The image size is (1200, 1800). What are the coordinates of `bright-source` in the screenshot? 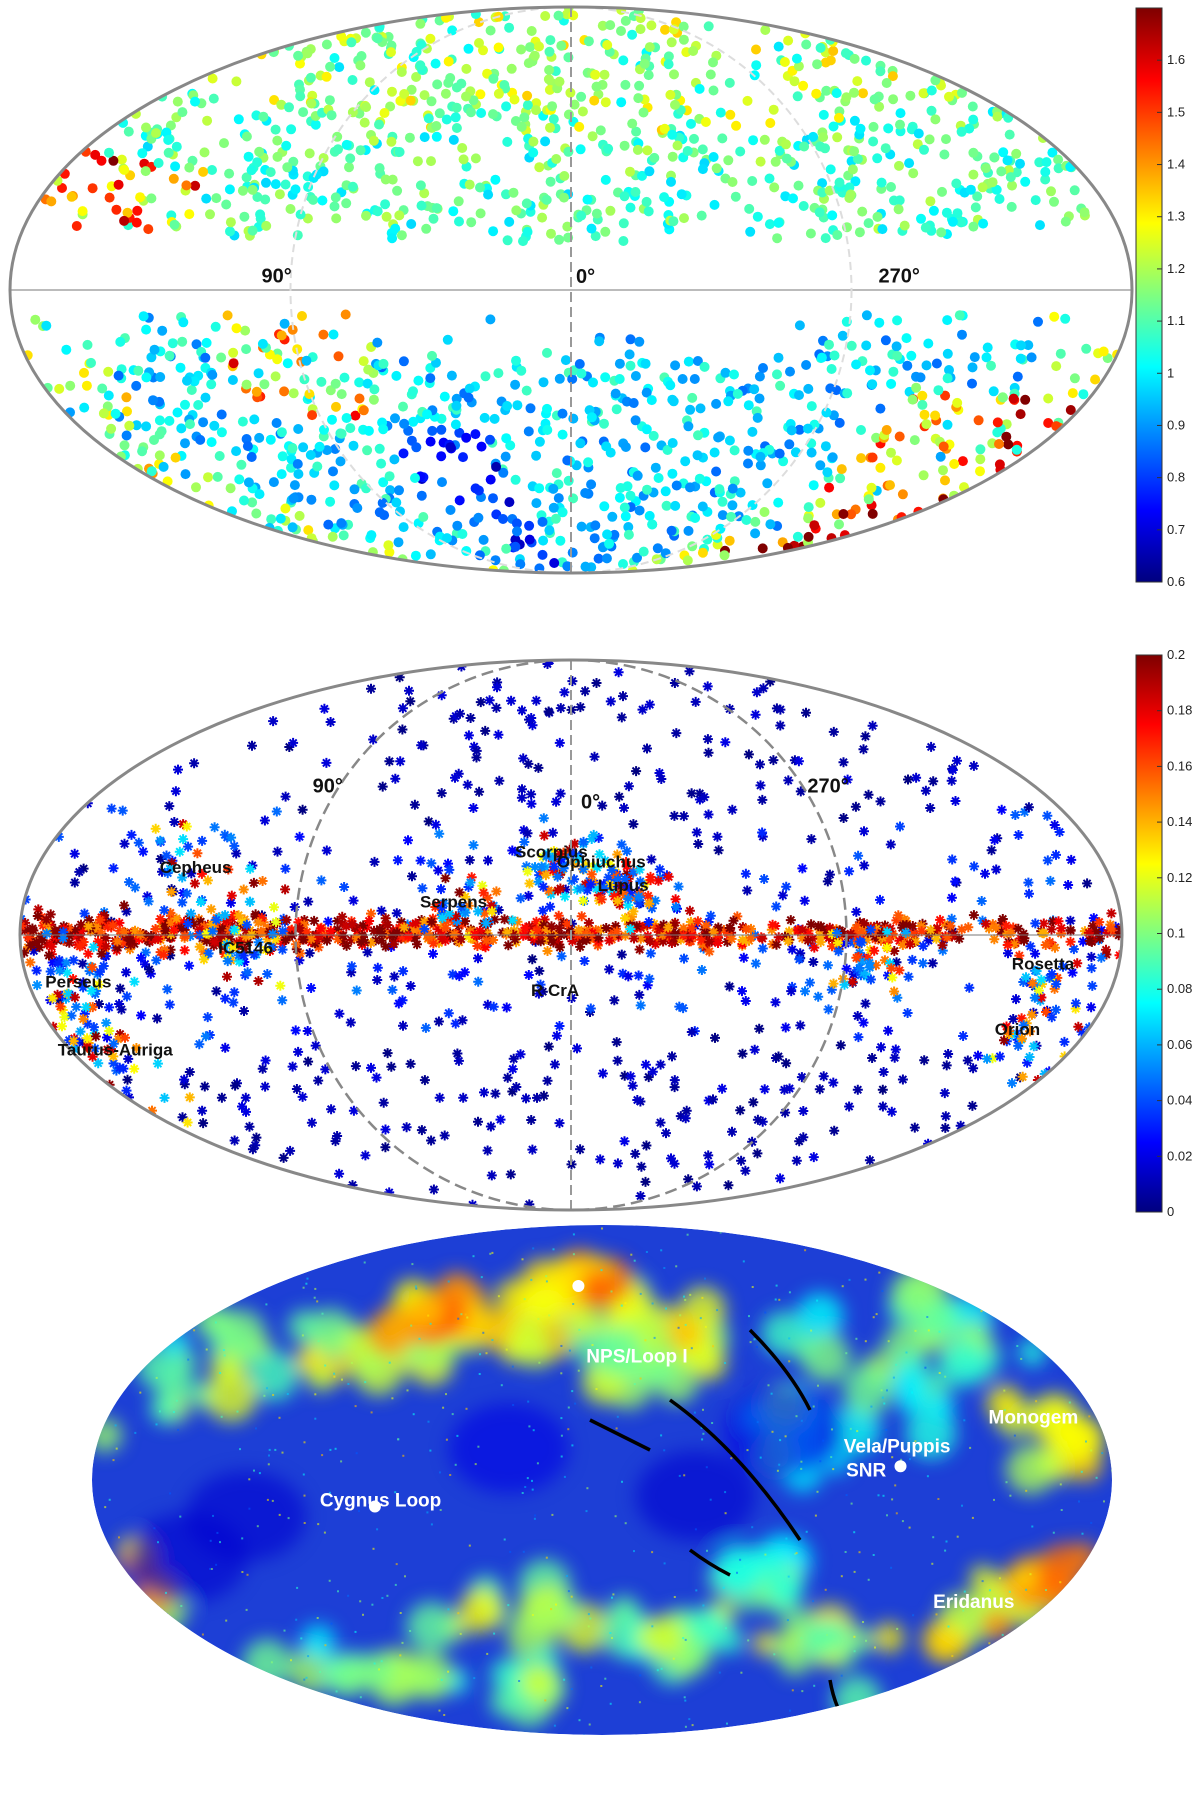 It's located at (374, 1506).